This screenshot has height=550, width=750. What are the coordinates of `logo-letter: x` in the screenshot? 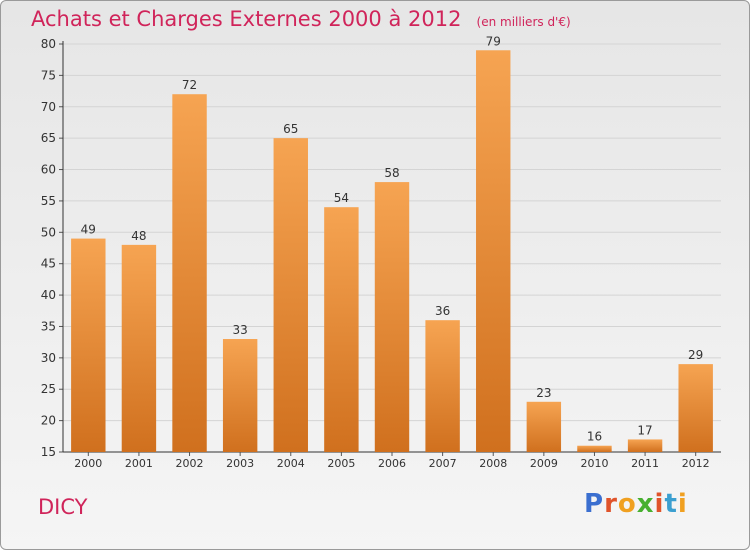 It's located at (645, 504).